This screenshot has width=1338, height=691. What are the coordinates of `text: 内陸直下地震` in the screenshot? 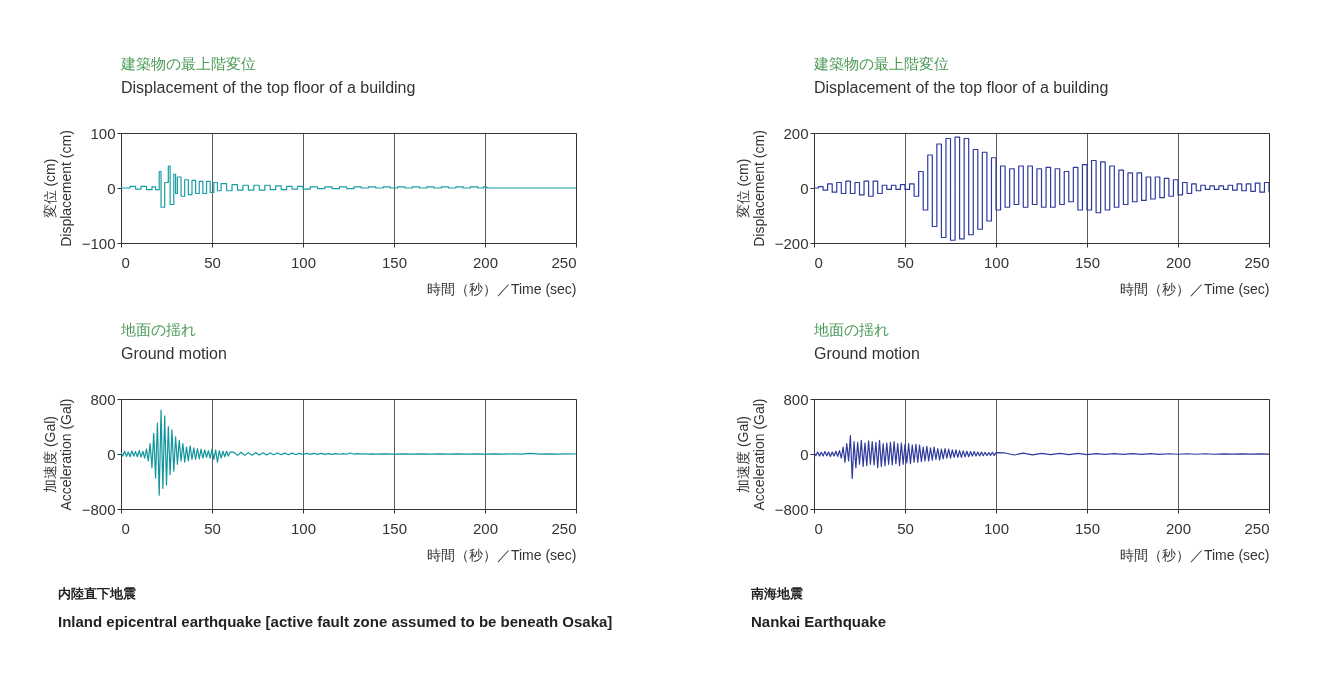 It's located at (97, 594).